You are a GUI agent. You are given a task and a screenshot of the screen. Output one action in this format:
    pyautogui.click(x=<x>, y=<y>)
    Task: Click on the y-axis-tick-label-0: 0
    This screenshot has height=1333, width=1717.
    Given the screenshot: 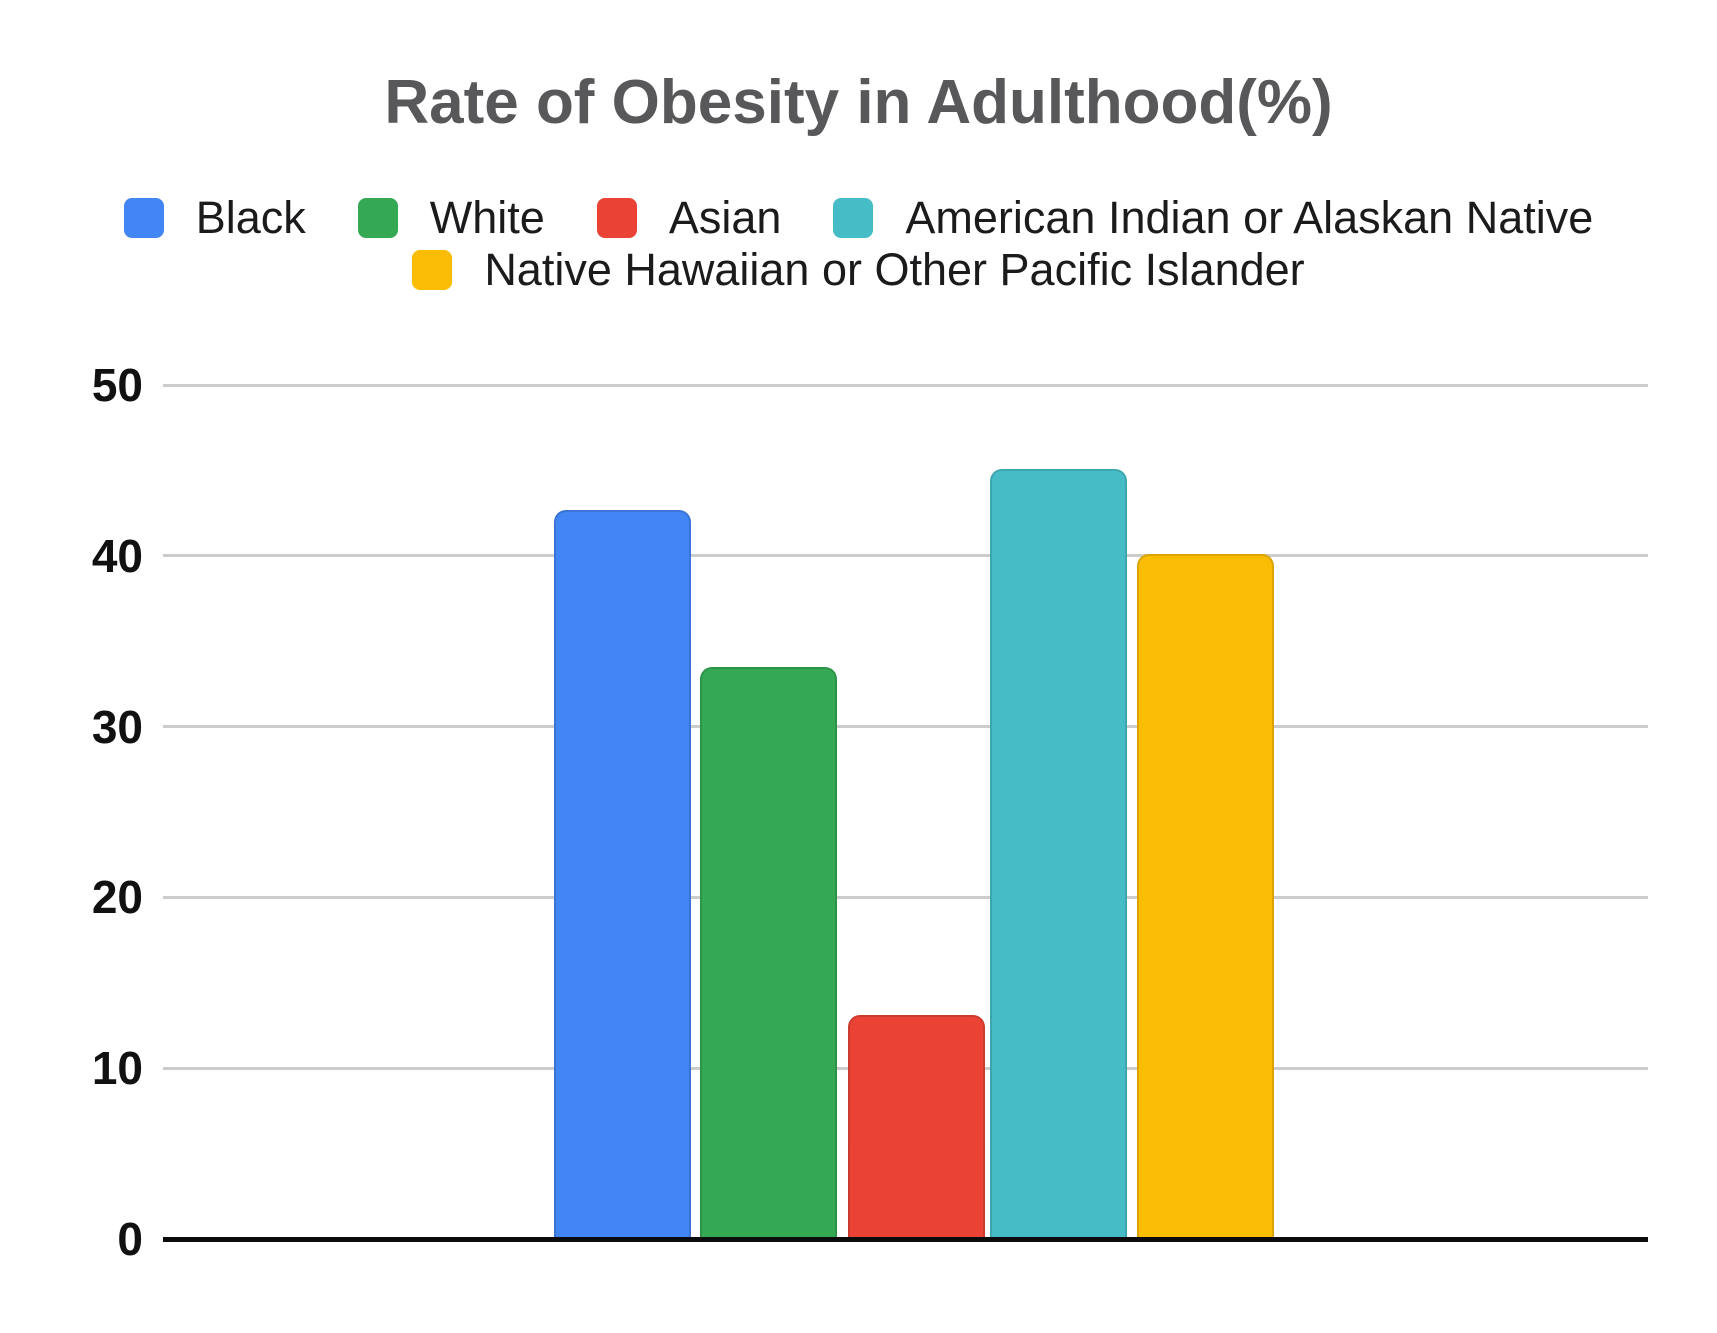 What is the action you would take?
    pyautogui.click(x=130, y=1239)
    